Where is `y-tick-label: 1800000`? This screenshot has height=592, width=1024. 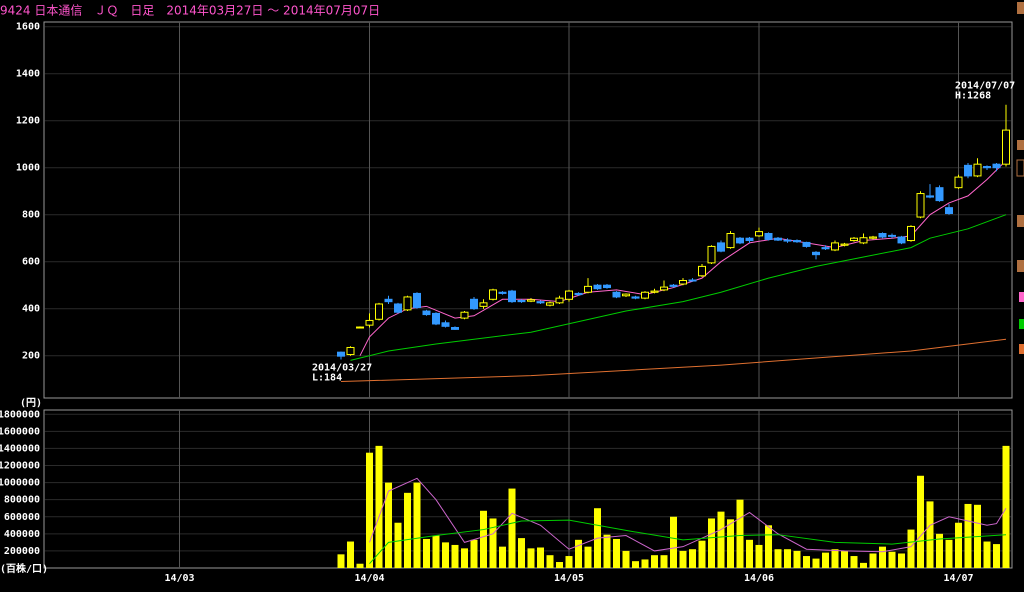 y-tick-label: 1800000 is located at coordinates (20, 414).